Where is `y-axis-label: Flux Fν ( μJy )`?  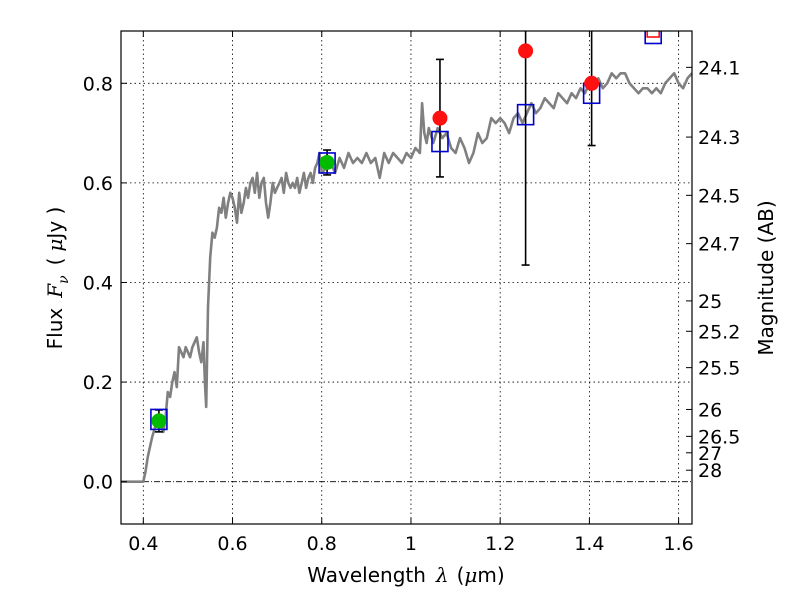 y-axis-label: Flux Fν ( μJy ) is located at coordinates (57, 278).